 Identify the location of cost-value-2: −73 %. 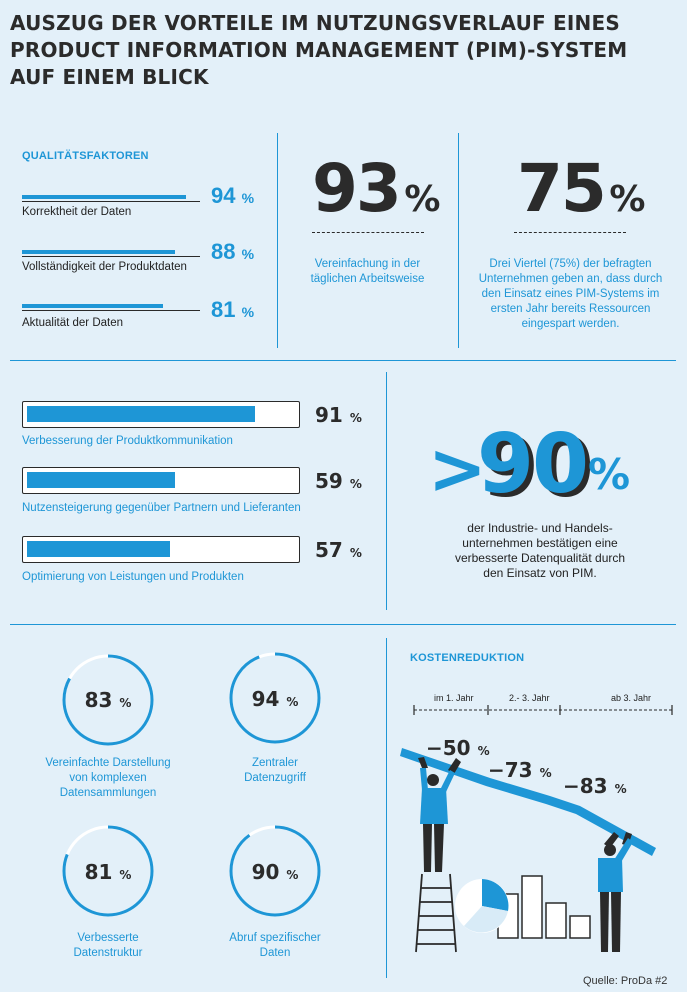
(520, 770).